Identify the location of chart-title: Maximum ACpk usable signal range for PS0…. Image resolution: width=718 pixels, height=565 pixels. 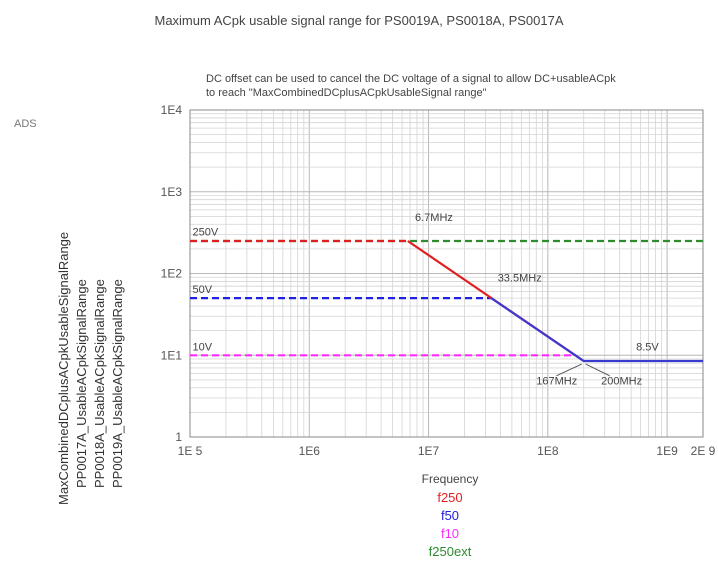
(359, 20).